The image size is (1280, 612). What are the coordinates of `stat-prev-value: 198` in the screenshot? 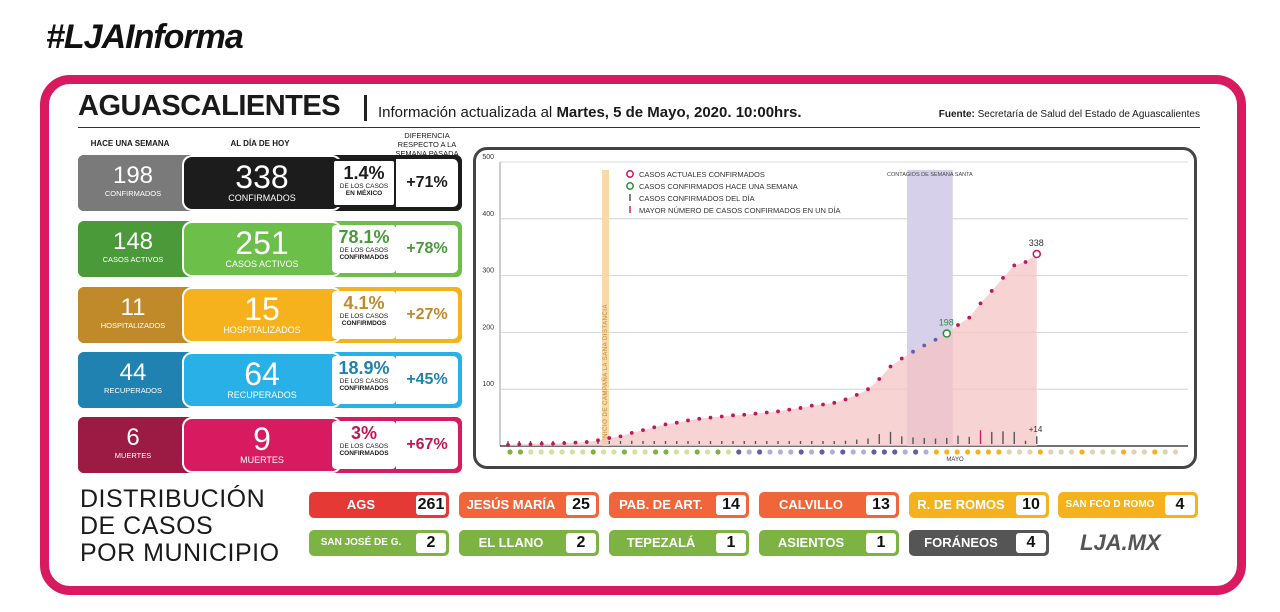 It's located at (133, 175).